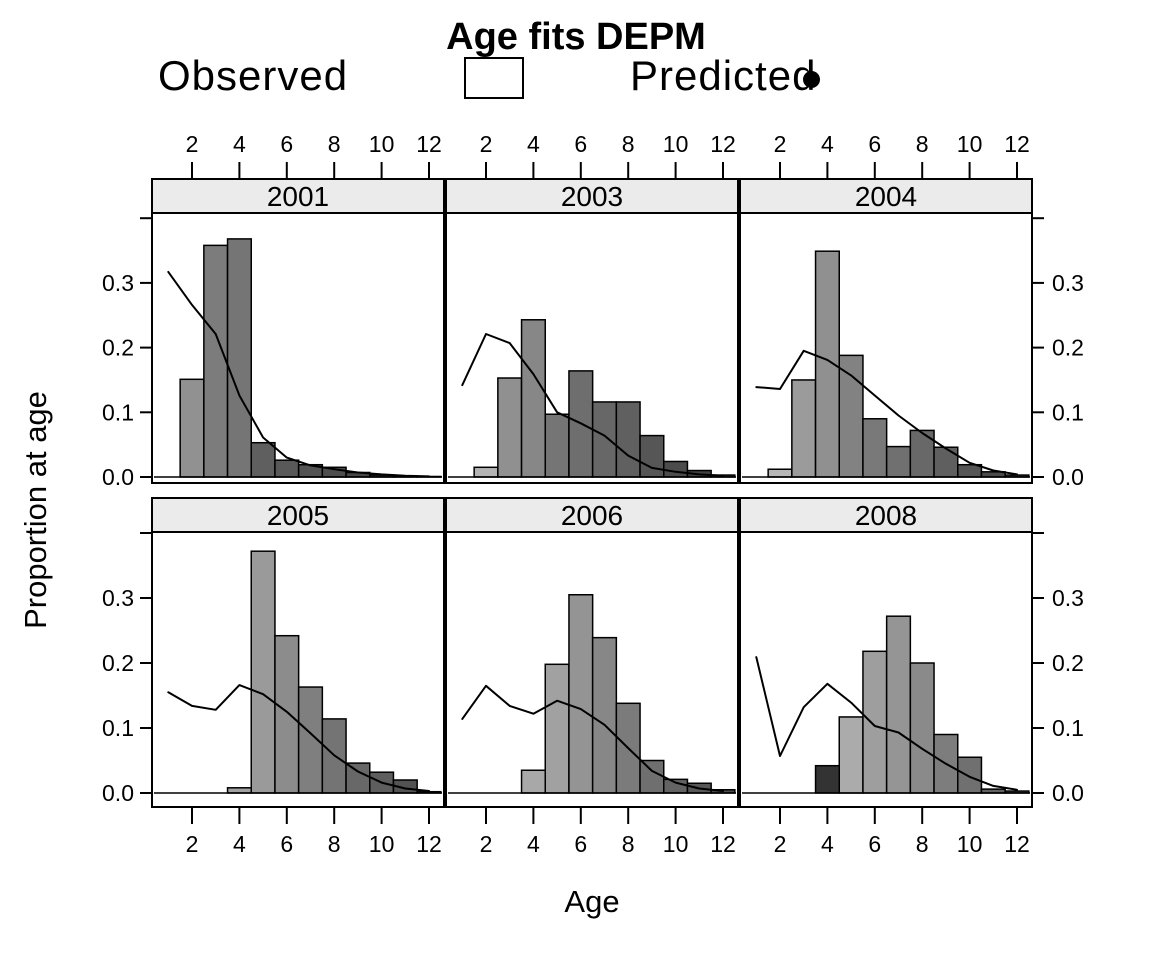 The height and width of the screenshot is (960, 1152). What do you see at coordinates (533, 781) in the screenshot?
I see `observed-bar-2006-age4` at bounding box center [533, 781].